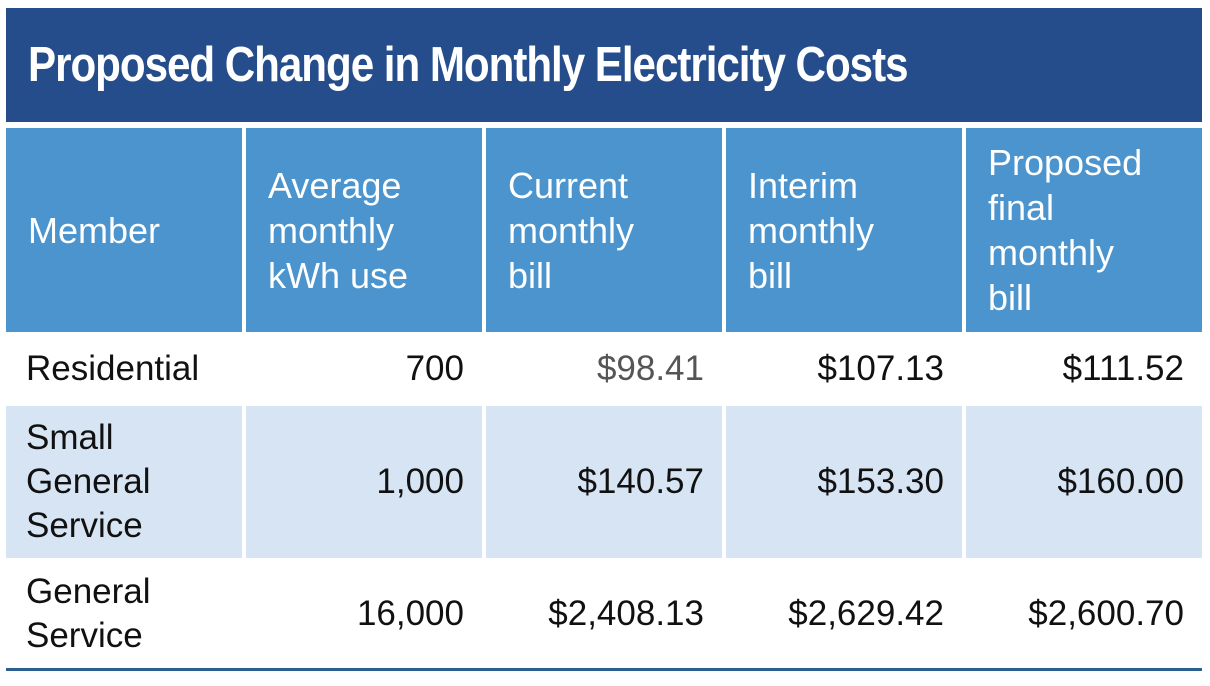 The height and width of the screenshot is (686, 1210). I want to click on row-residential-kwh: 700, so click(364, 369).